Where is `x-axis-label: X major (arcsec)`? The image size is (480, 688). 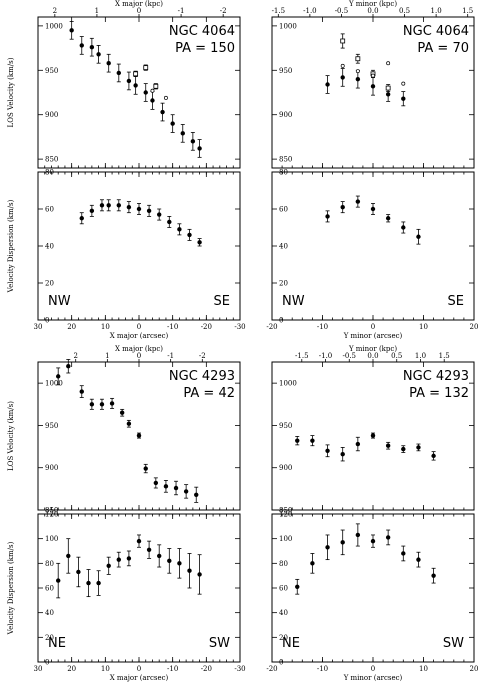
x-axis-label: X major (arcsec) is located at coordinates (139, 336).